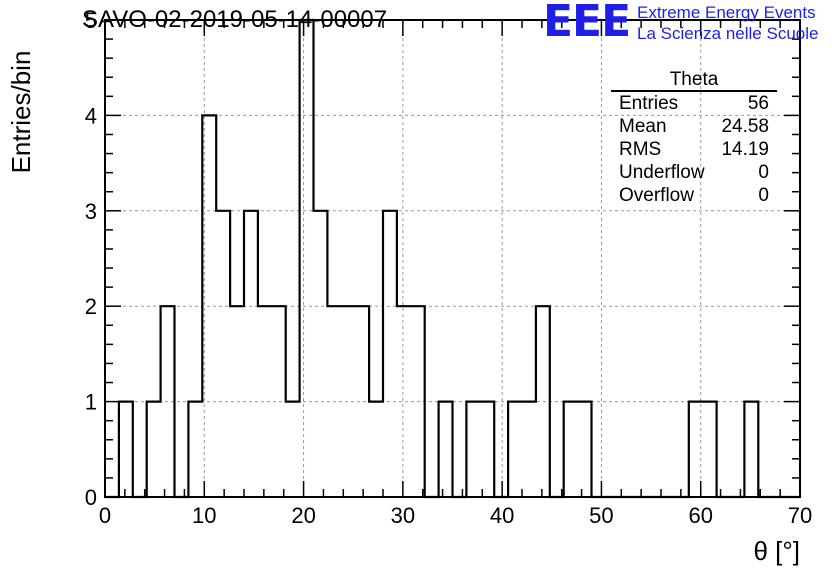 The width and height of the screenshot is (836, 572). I want to click on logo-caption-line1: Extreme Energy Events, so click(726, 12).